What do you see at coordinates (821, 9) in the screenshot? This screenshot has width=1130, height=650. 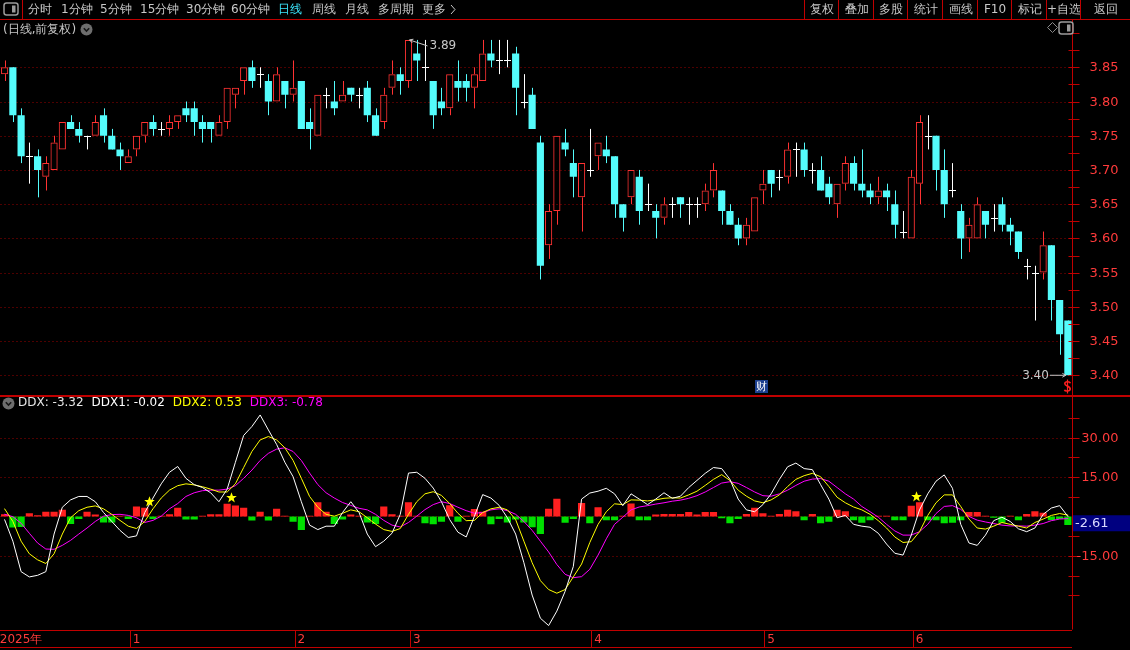 I see `text: 复权` at bounding box center [821, 9].